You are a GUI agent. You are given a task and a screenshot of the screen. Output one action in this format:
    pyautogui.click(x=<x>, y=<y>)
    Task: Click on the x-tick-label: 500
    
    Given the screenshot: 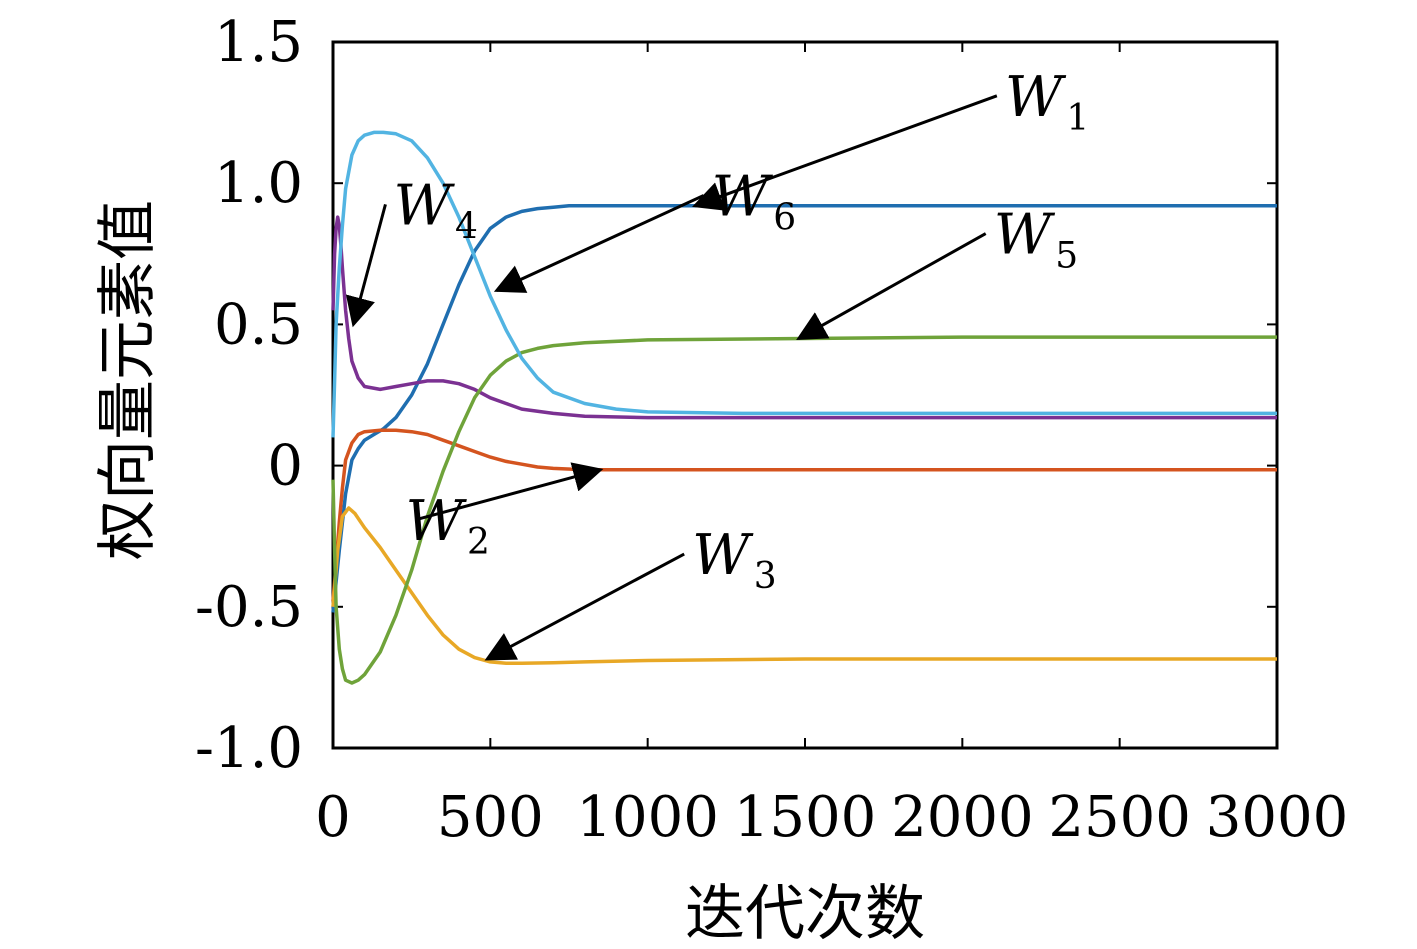 What is the action you would take?
    pyautogui.click(x=490, y=817)
    